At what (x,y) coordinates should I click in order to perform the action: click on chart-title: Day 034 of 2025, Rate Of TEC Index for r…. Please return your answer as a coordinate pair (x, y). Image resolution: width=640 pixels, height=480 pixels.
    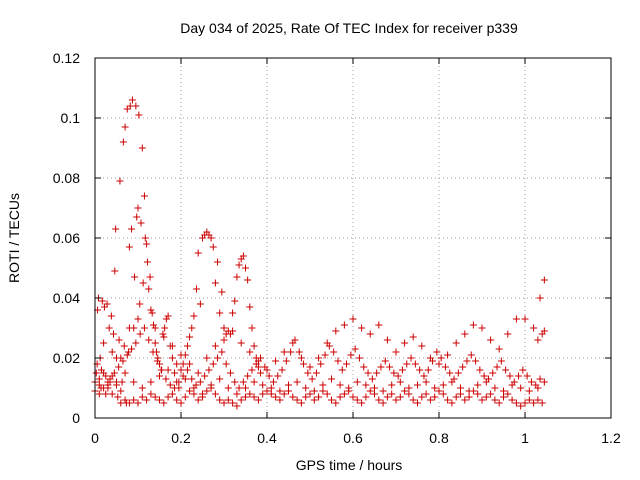
    Looking at the image, I should click on (349, 28).